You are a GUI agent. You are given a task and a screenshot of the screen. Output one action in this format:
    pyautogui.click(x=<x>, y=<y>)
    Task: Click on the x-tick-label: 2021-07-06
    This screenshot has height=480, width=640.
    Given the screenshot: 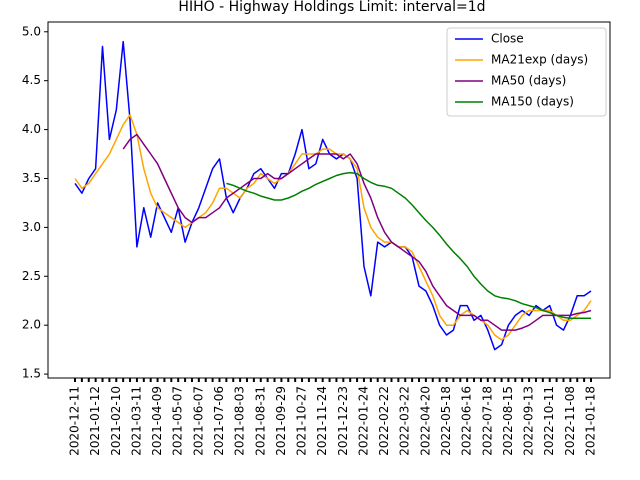 What is the action you would take?
    pyautogui.click(x=219, y=421)
    